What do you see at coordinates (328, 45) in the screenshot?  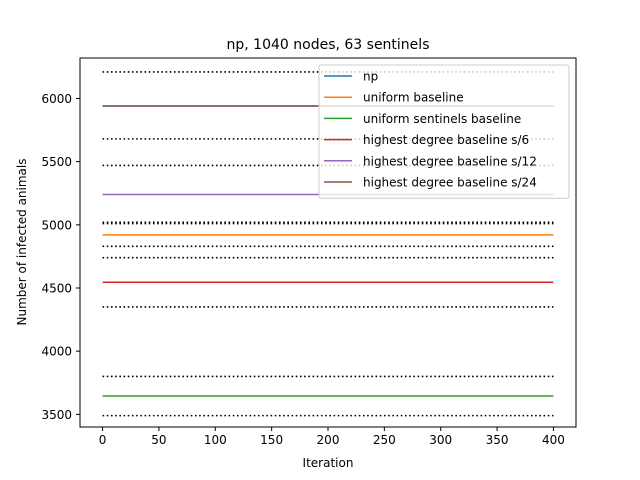 I see `chart-title: np, 1040 nodes, 63 sentinels` at bounding box center [328, 45].